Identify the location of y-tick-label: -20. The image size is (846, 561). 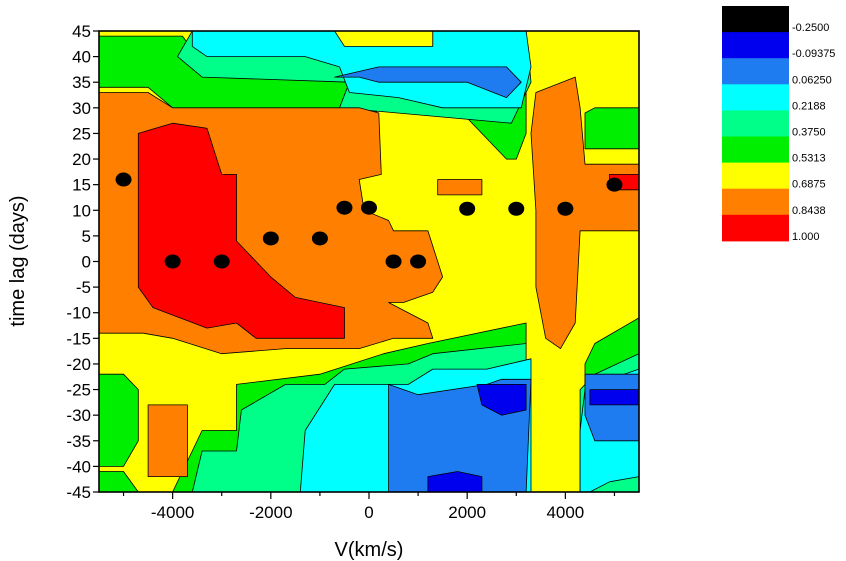
(78, 364).